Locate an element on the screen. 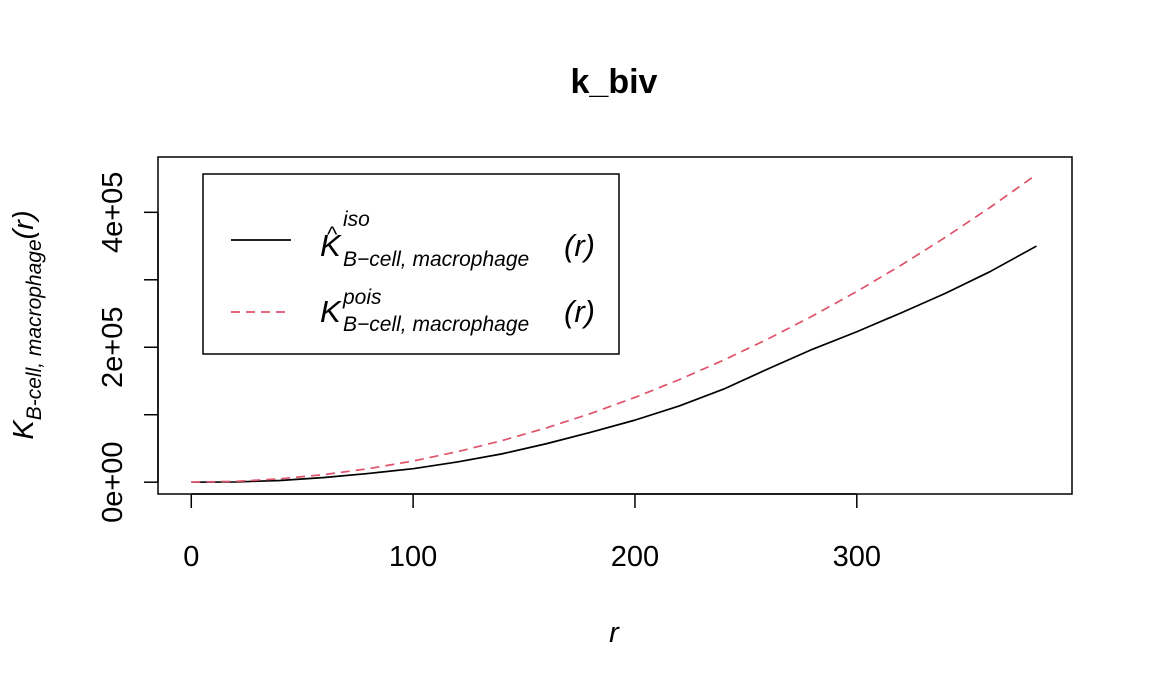 The image size is (1152, 691). y-tick-label: 4e+05 is located at coordinates (113, 212).